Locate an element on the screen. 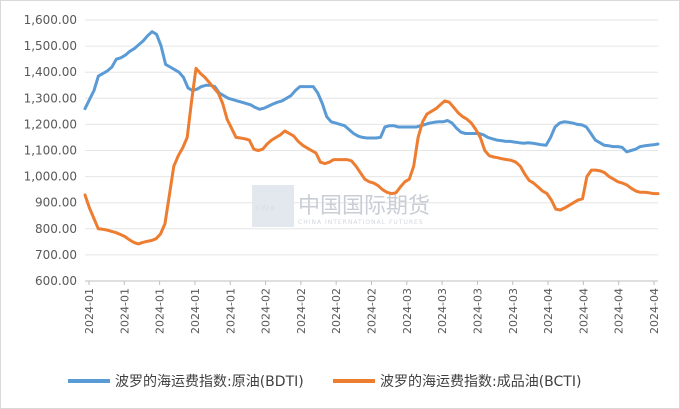  watermark-text: 中国国际期货 is located at coordinates (364, 206).